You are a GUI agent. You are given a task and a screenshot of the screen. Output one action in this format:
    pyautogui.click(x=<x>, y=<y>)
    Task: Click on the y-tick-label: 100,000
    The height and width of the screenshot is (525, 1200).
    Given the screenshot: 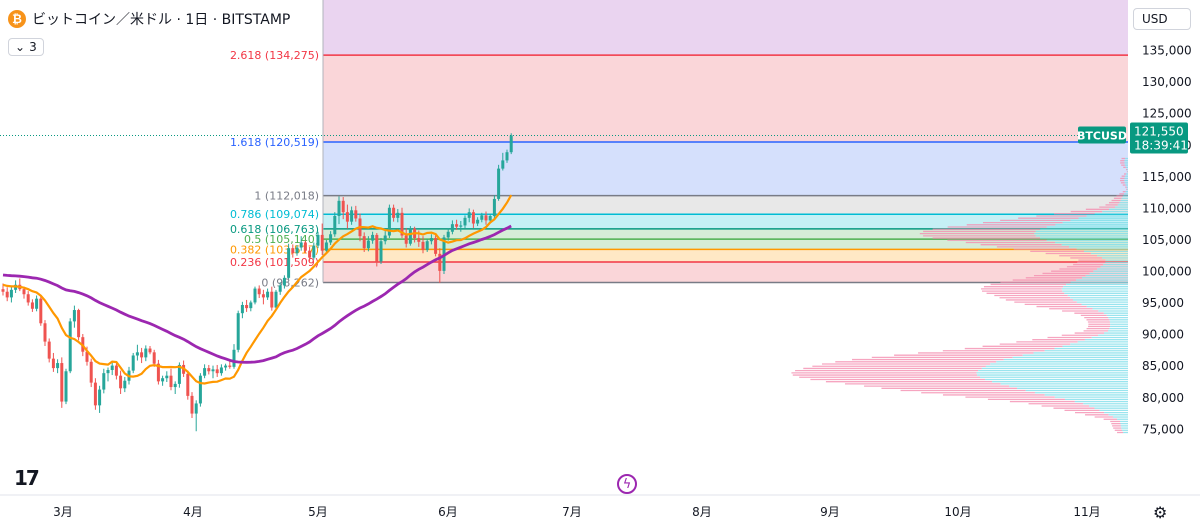 What is the action you would take?
    pyautogui.click(x=1167, y=272)
    